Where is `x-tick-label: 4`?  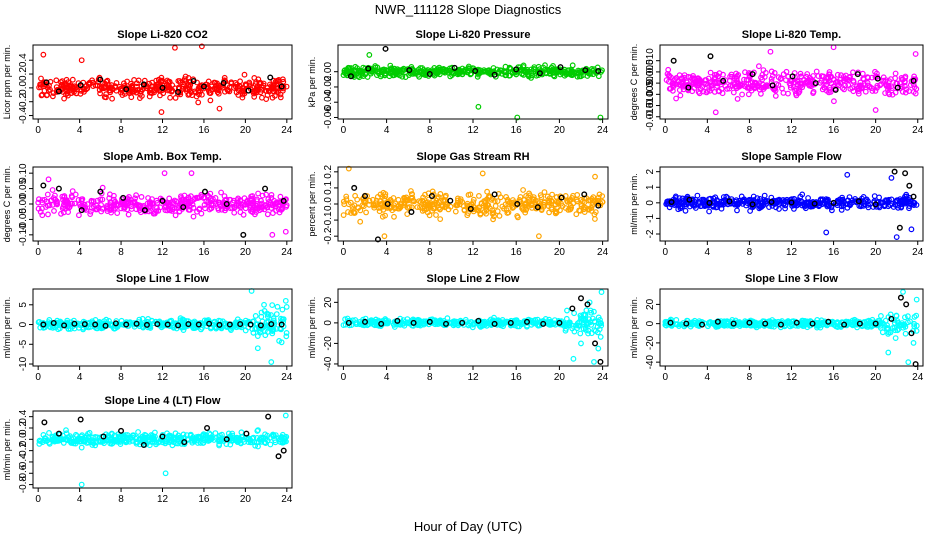
x-tick-label: 4 is located at coordinates (387, 377).